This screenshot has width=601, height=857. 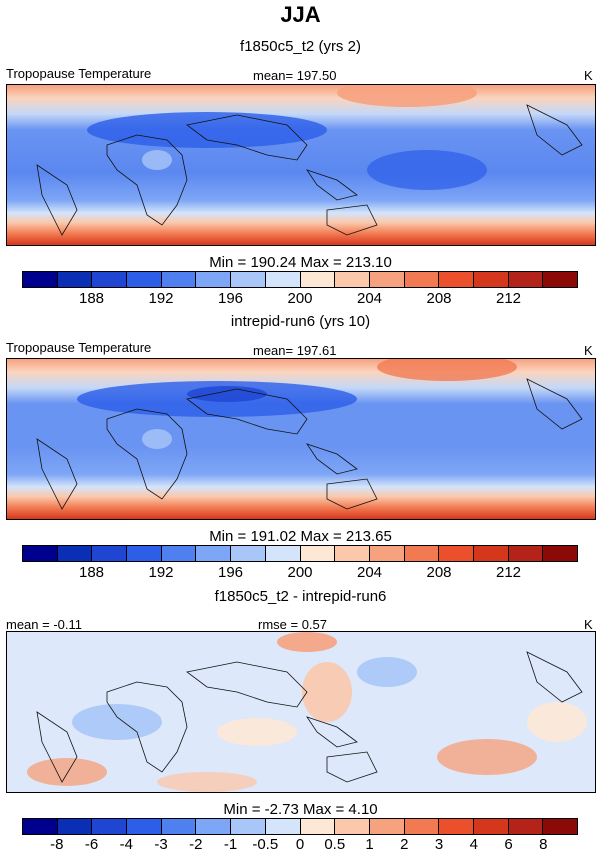 I want to click on panel-1-mean-label: mean= 197.50, so click(x=295, y=75).